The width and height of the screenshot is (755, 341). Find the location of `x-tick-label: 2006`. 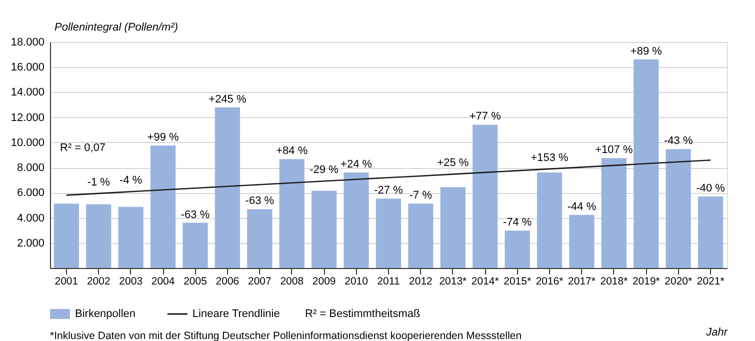

x-tick-label: 2006 is located at coordinates (228, 282).